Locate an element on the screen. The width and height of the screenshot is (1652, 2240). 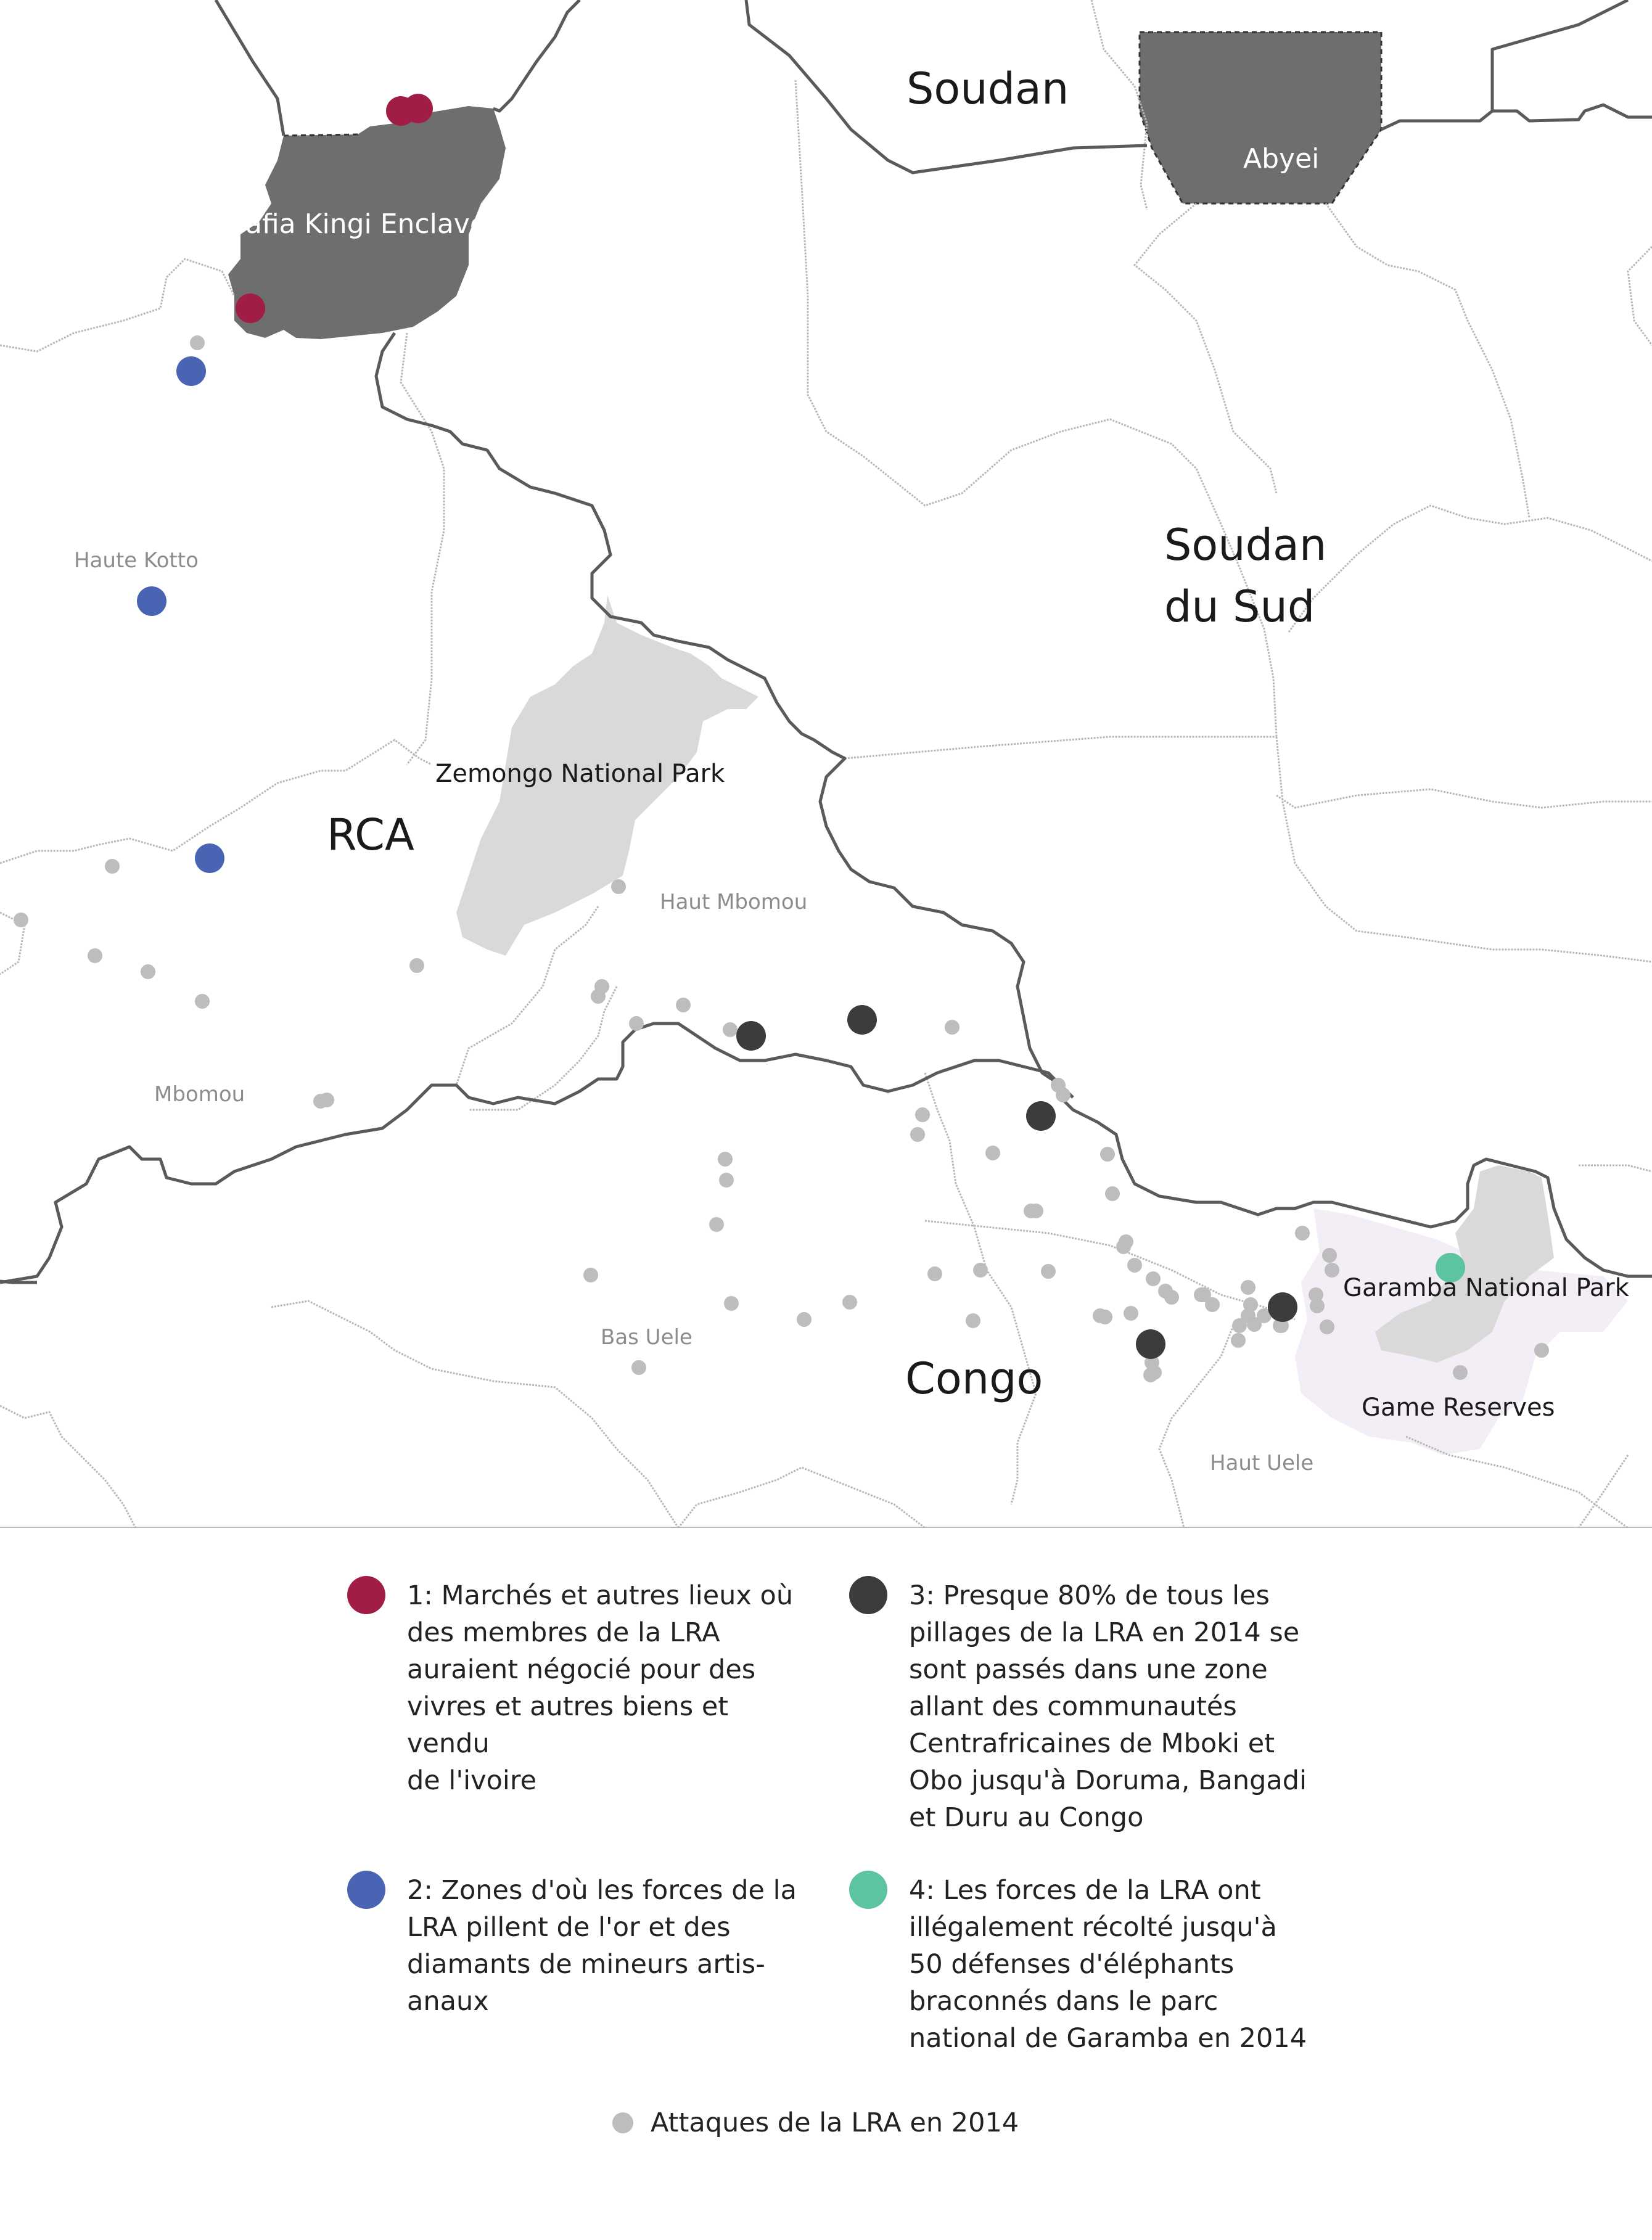
looting-markers is located at coordinates (1016, 1182).